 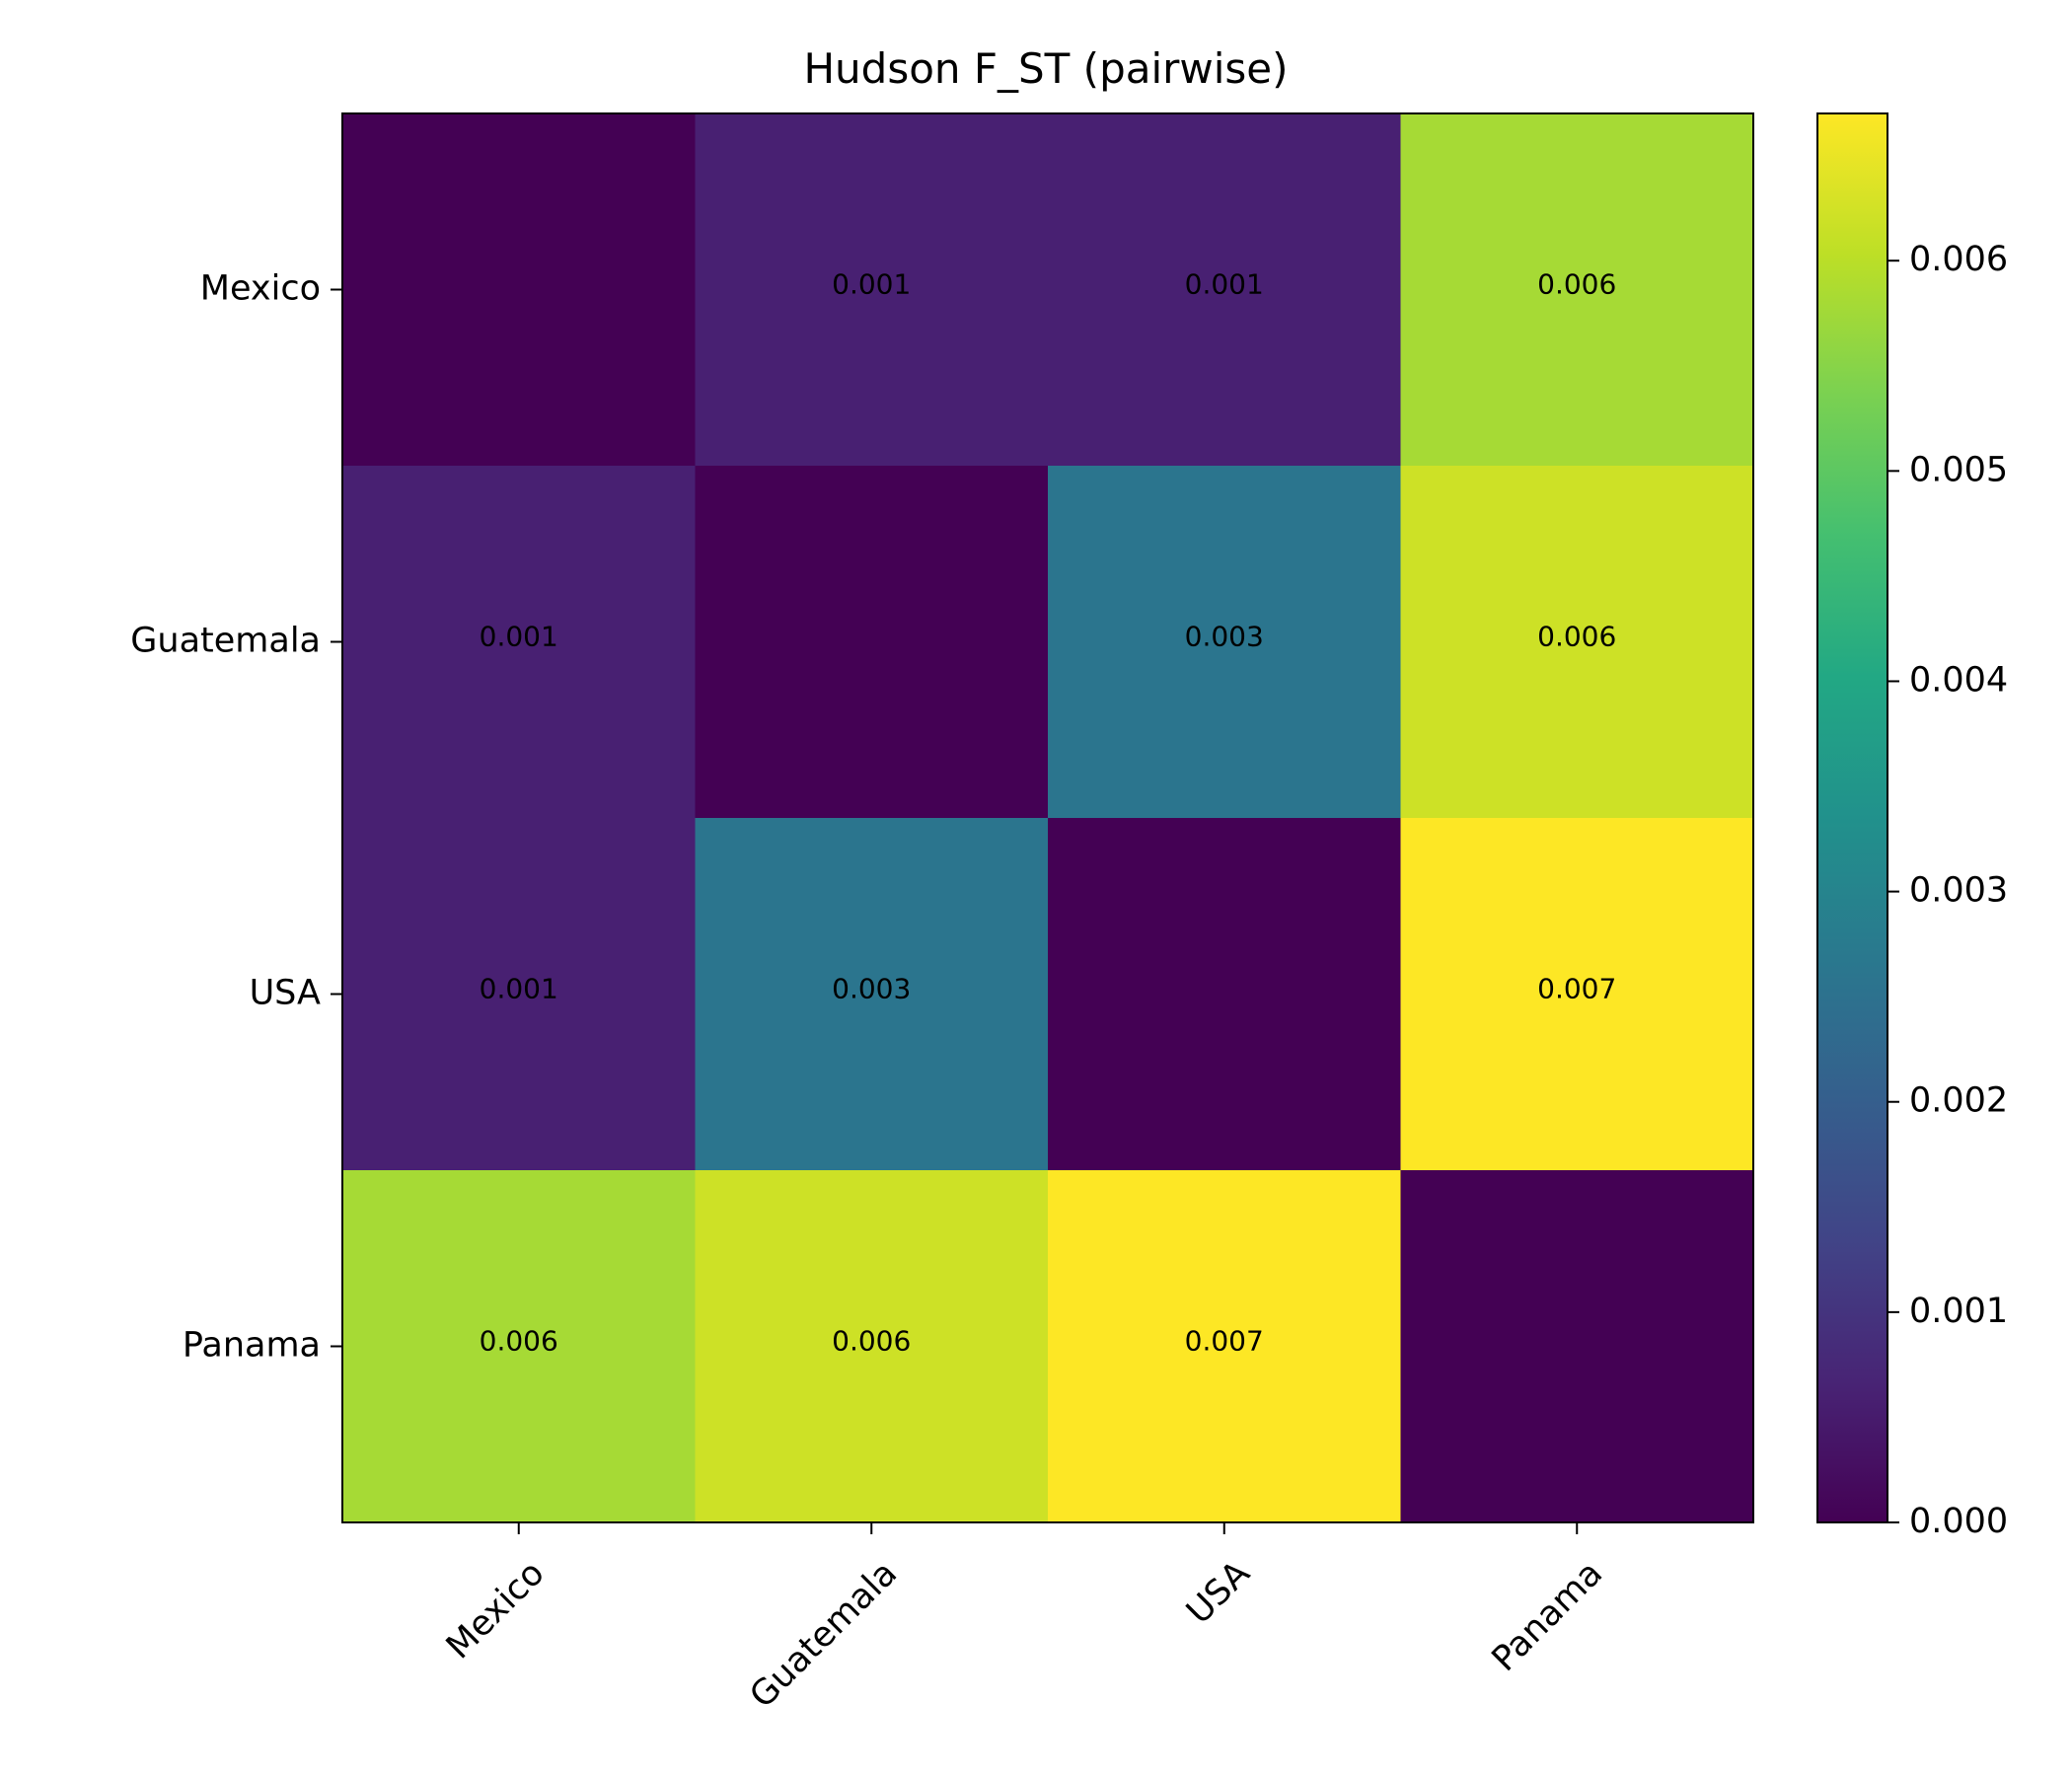 What do you see at coordinates (1548, 1617) in the screenshot?
I see `x-tick-label: Panama` at bounding box center [1548, 1617].